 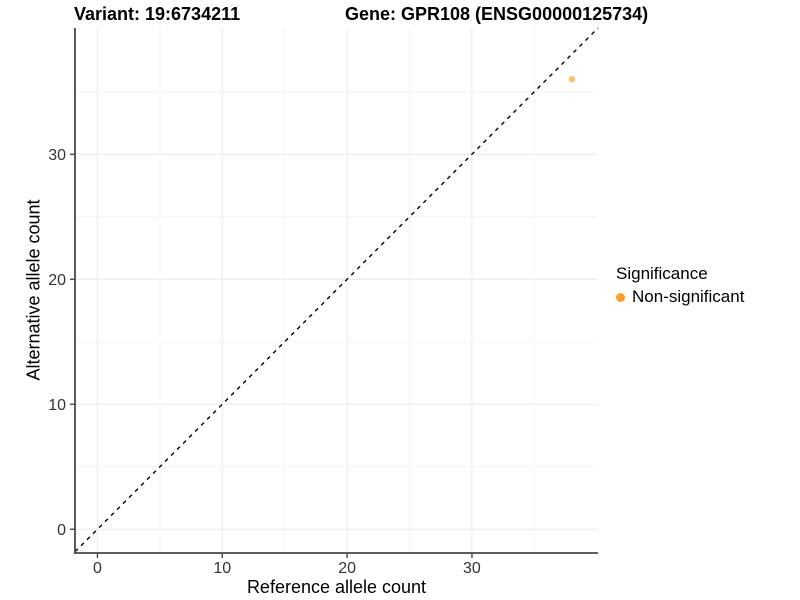 What do you see at coordinates (571, 79) in the screenshot?
I see `data-point` at bounding box center [571, 79].